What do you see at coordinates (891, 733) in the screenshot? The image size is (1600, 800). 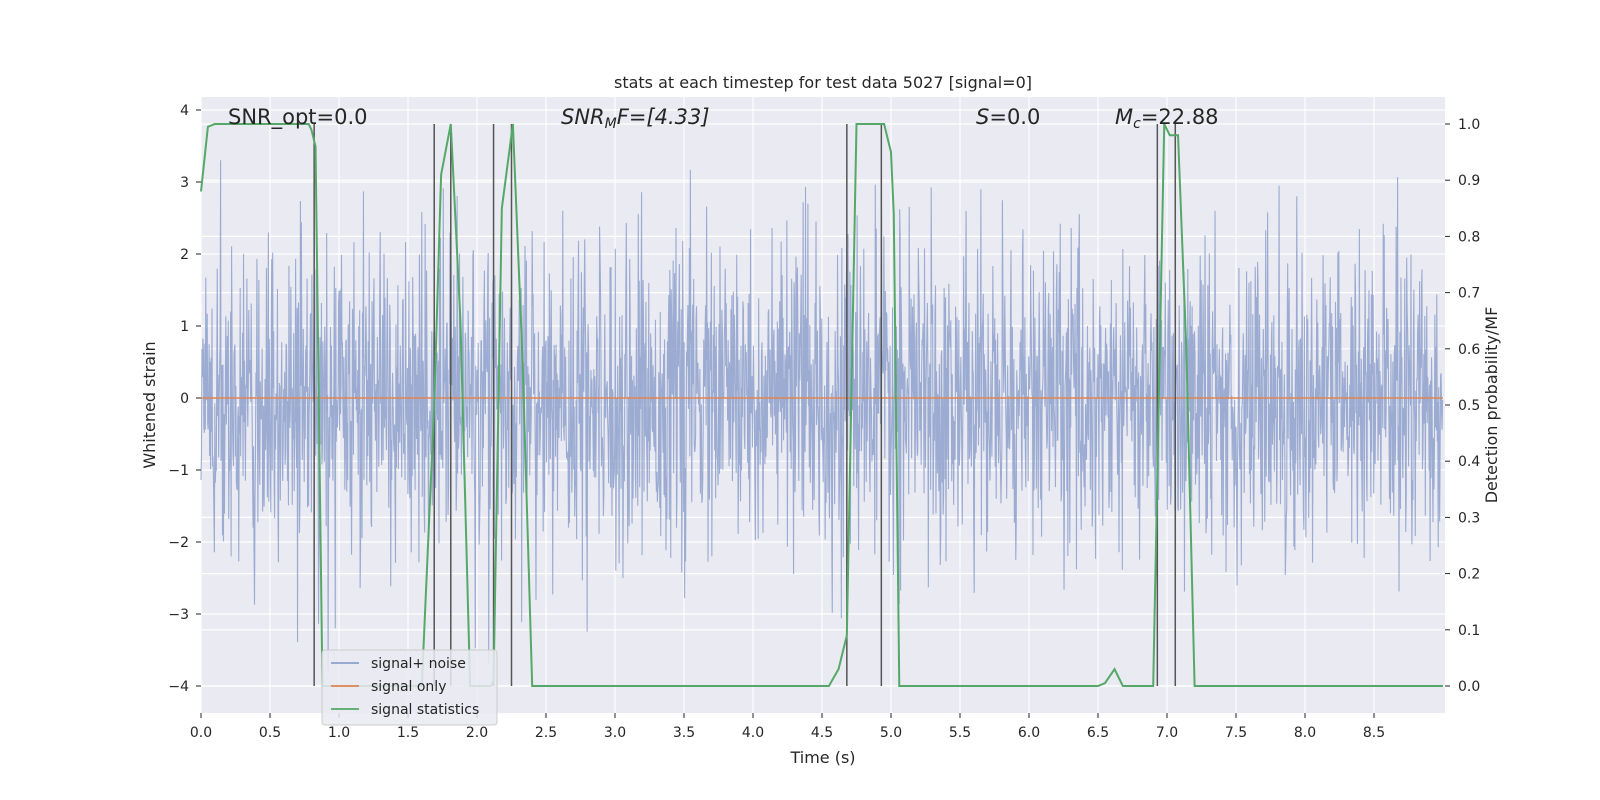 I see `x-tick-label: 5.0` at bounding box center [891, 733].